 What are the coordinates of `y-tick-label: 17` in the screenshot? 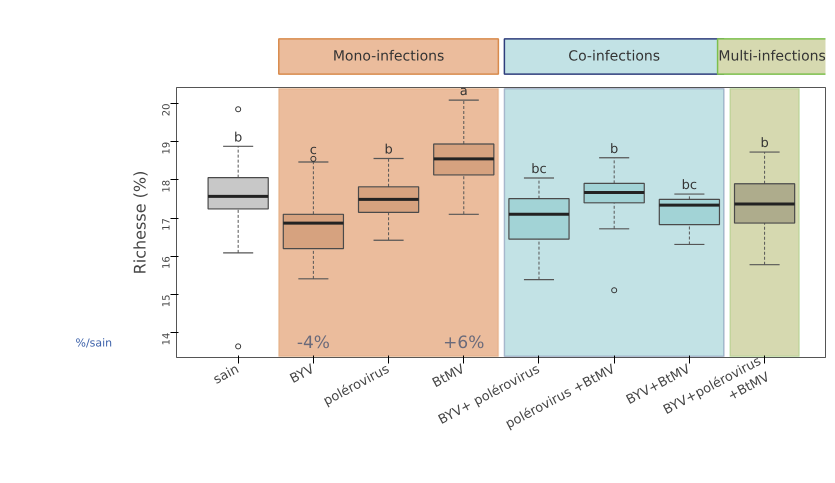 It's located at (167, 224).